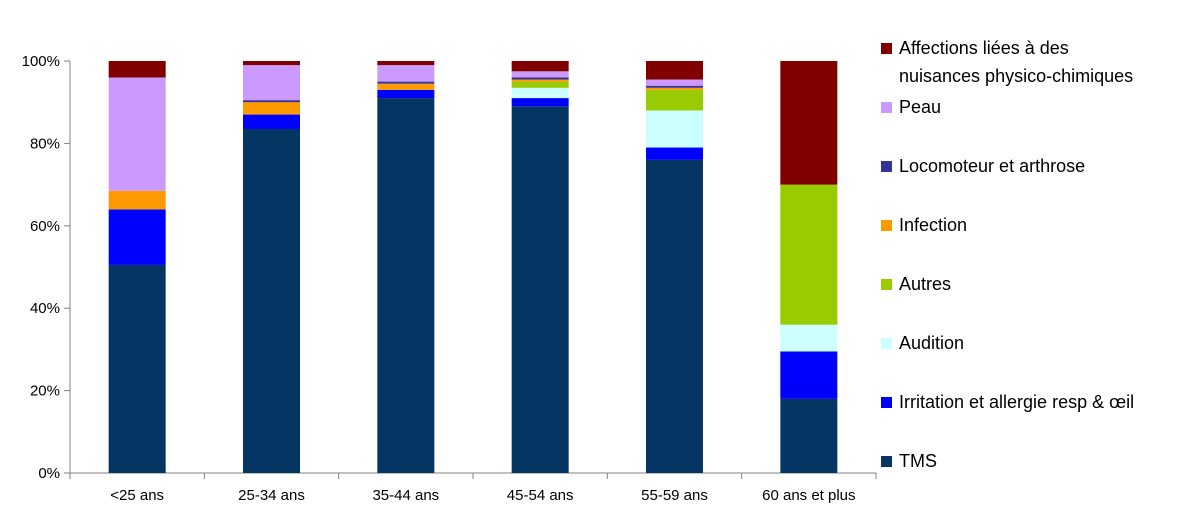  I want to click on x-tick-label: 60 ans et plus, so click(808, 495).